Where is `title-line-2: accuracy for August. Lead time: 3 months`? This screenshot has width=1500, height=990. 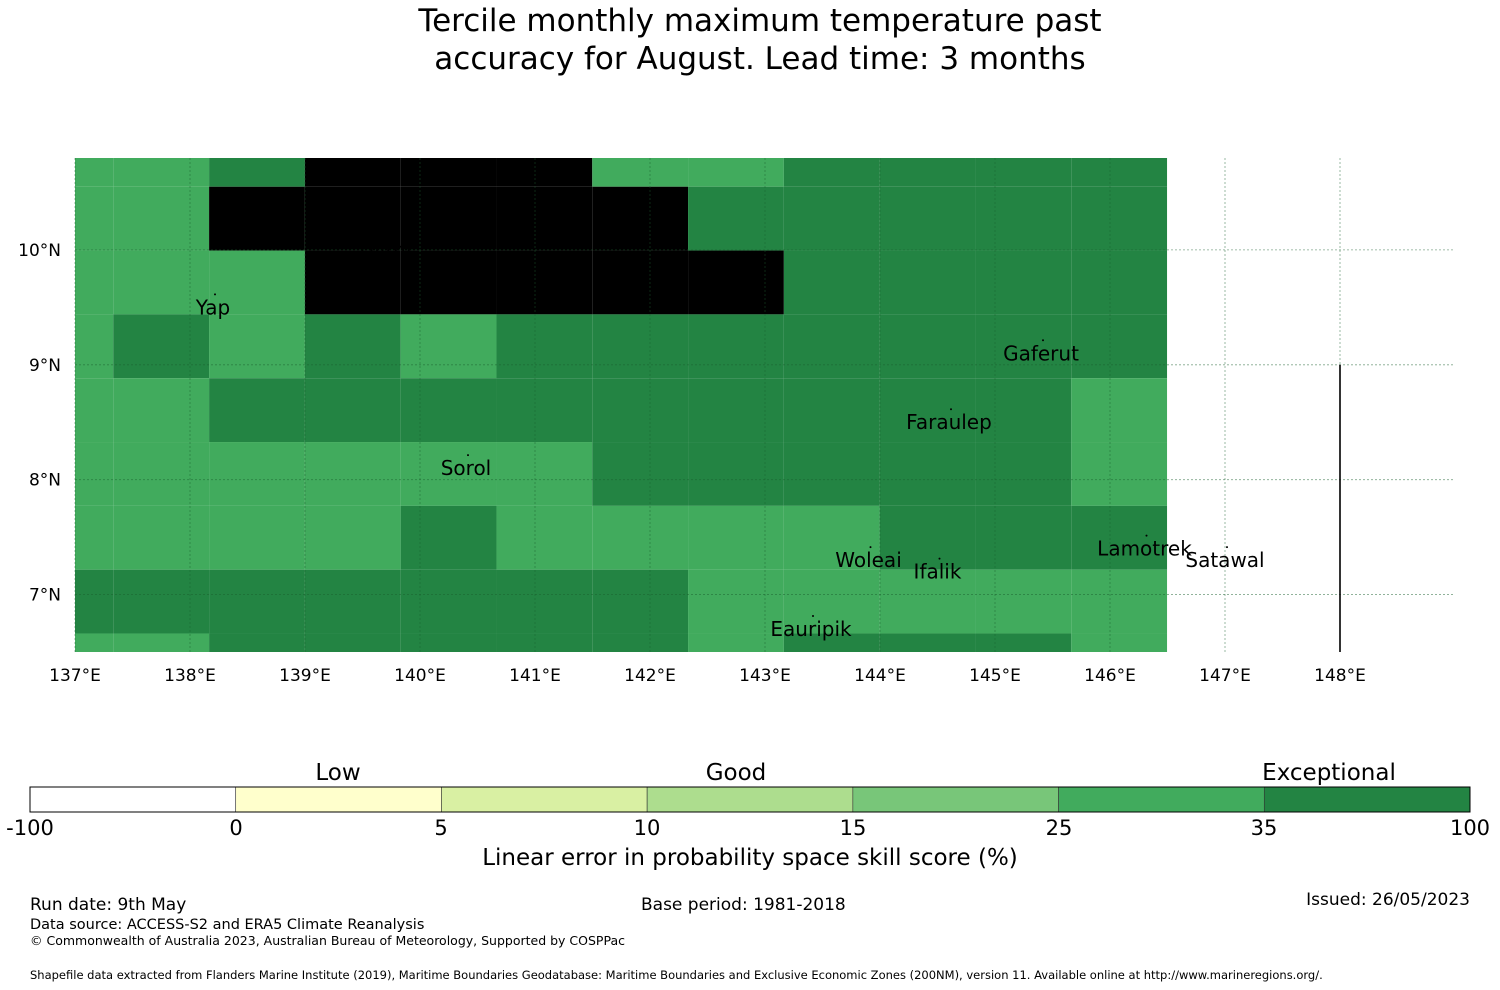 title-line-2: accuracy for August. Lead time: 3 months is located at coordinates (760, 59).